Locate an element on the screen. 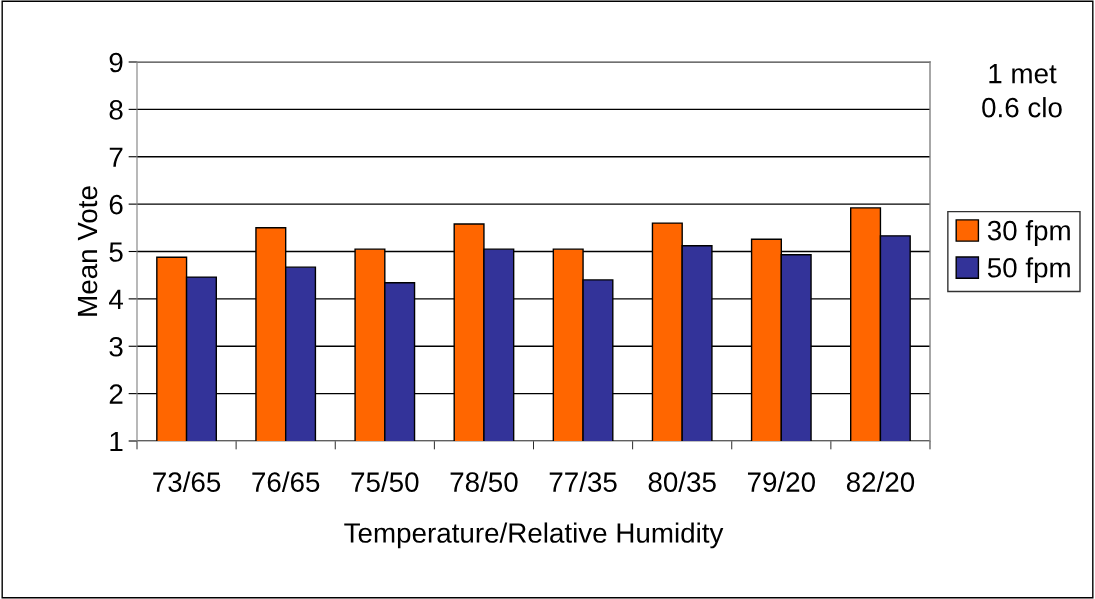  y-tick-label: 6 is located at coordinates (116, 204).